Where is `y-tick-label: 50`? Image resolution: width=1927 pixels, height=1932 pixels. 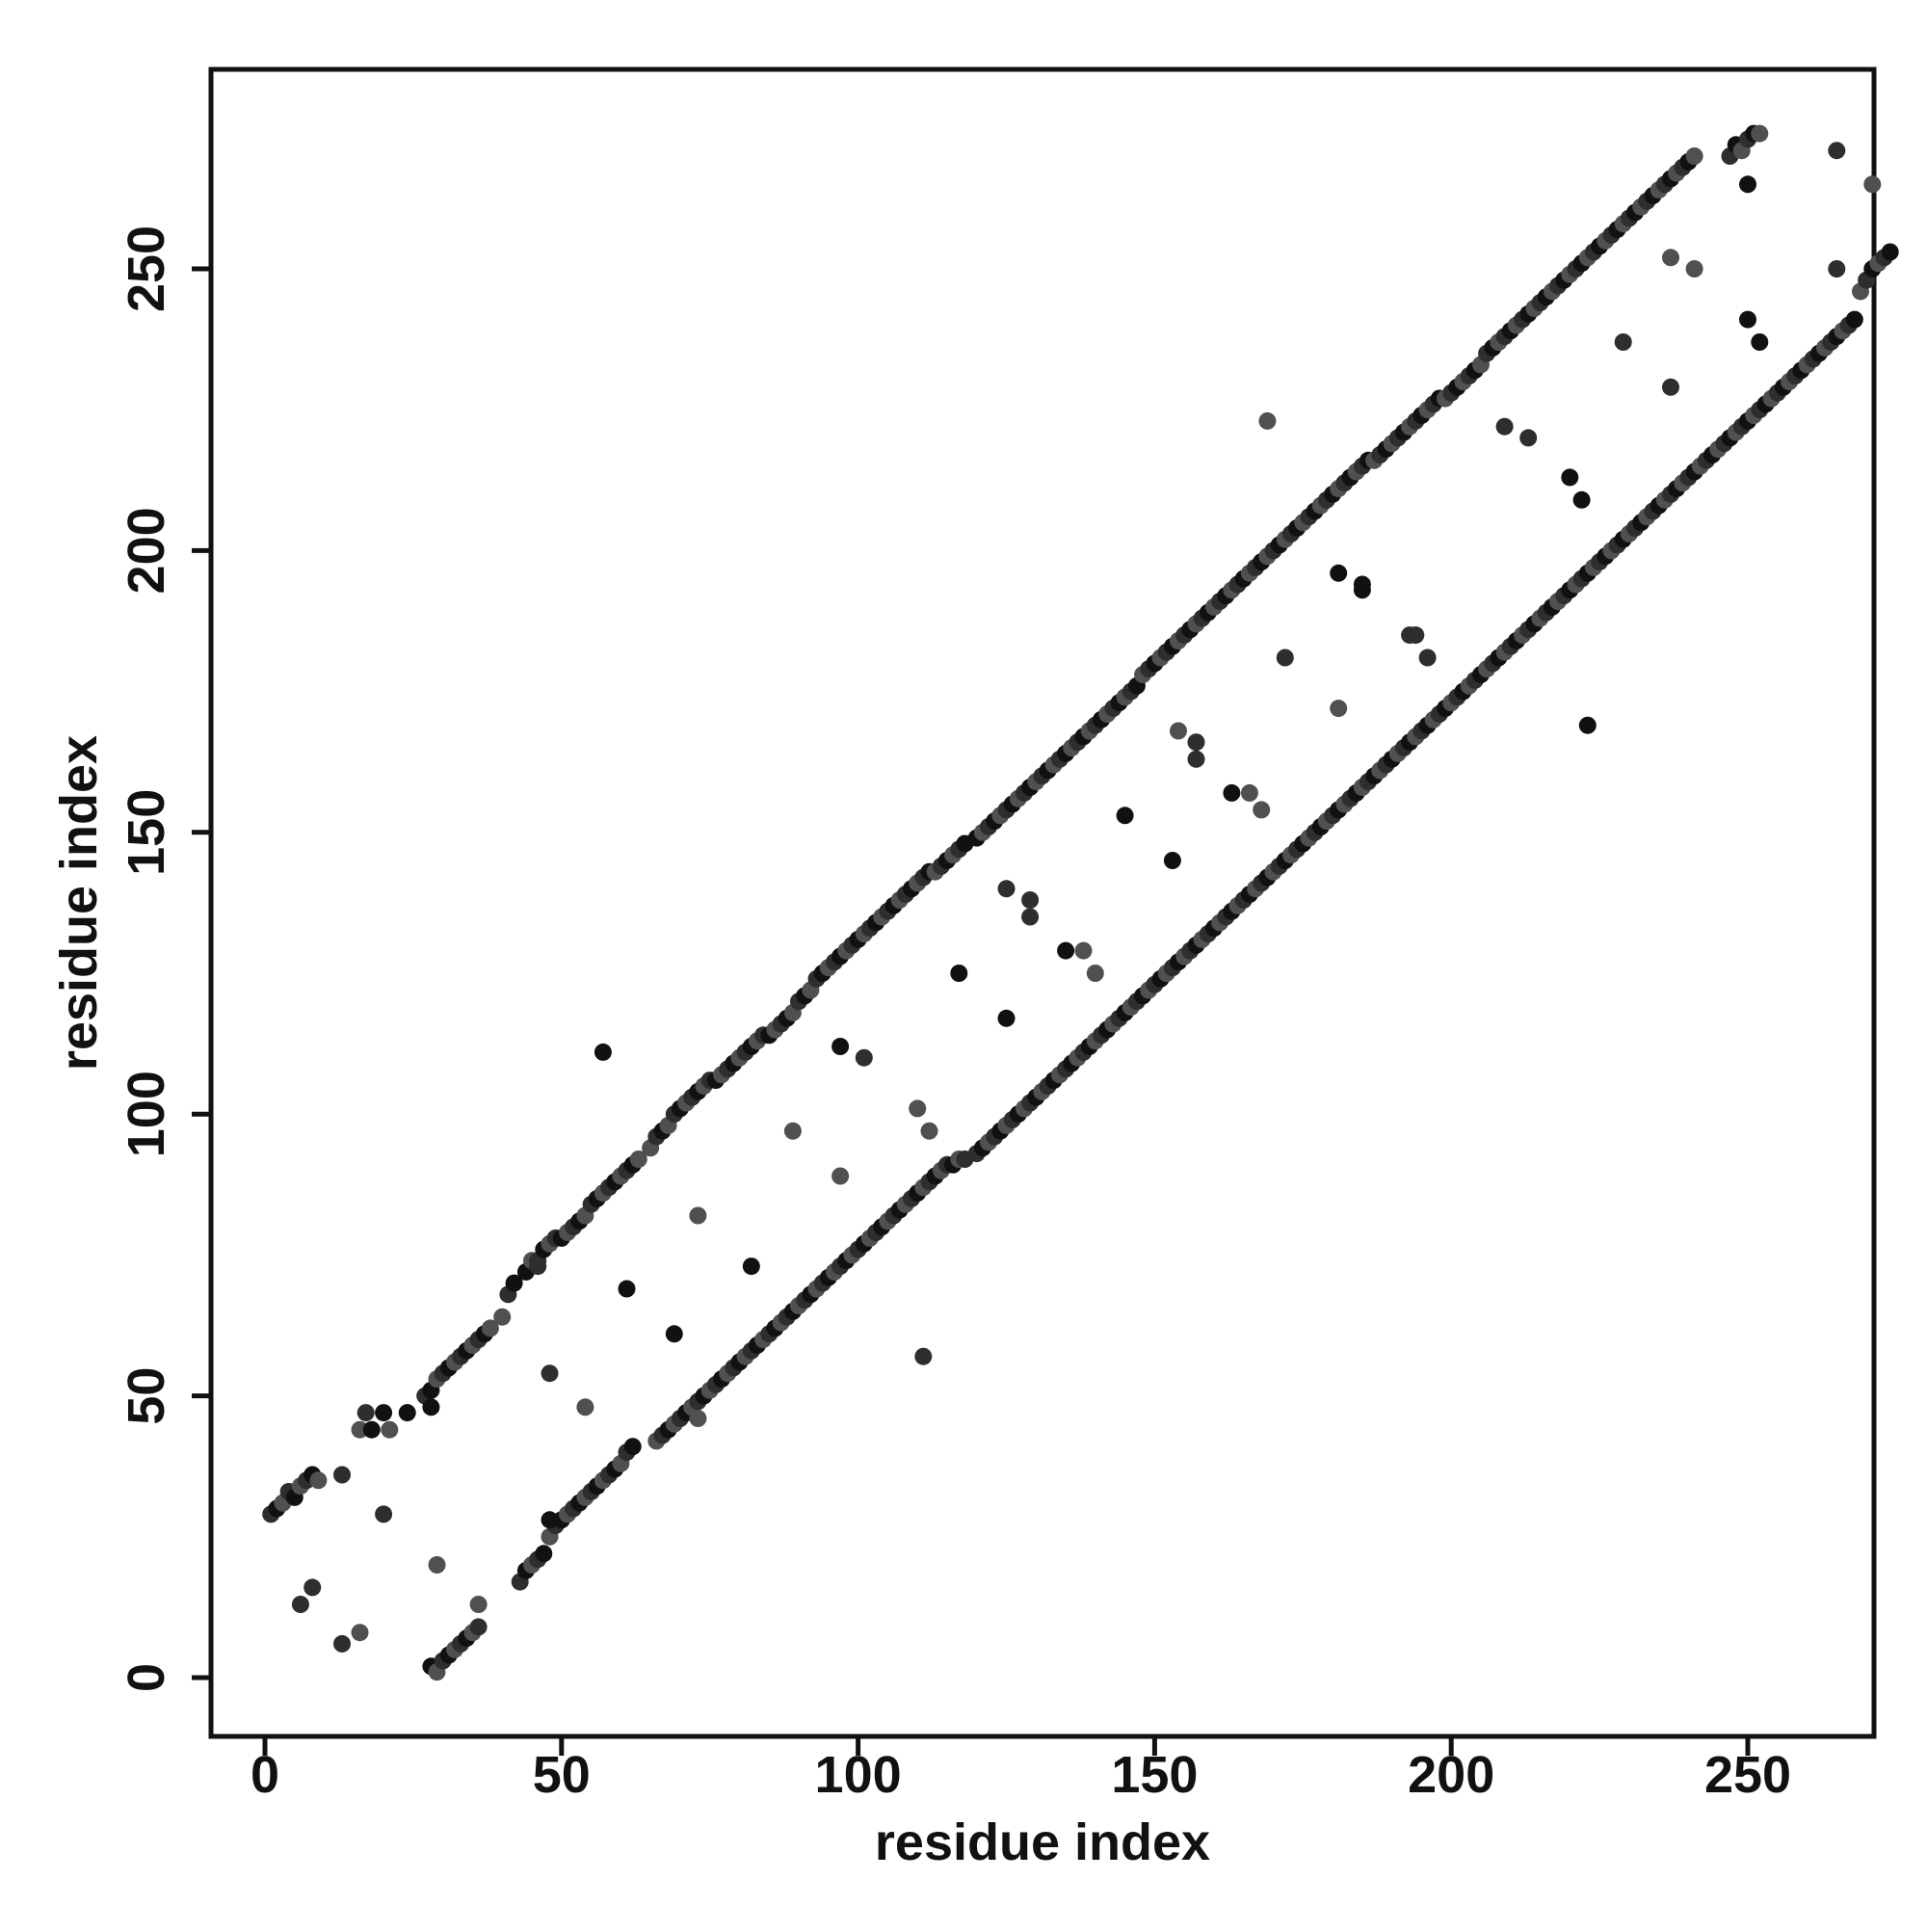
y-tick-label: 50 is located at coordinates (146, 1396).